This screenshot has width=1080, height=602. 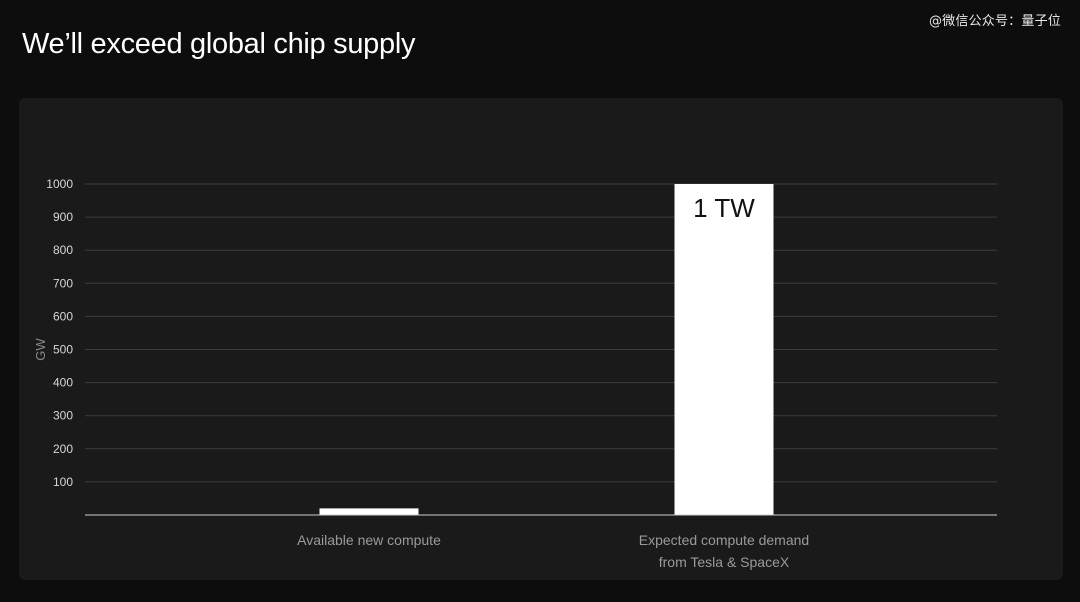 What do you see at coordinates (369, 540) in the screenshot?
I see `category-label-0-line-0: Available new compute` at bounding box center [369, 540].